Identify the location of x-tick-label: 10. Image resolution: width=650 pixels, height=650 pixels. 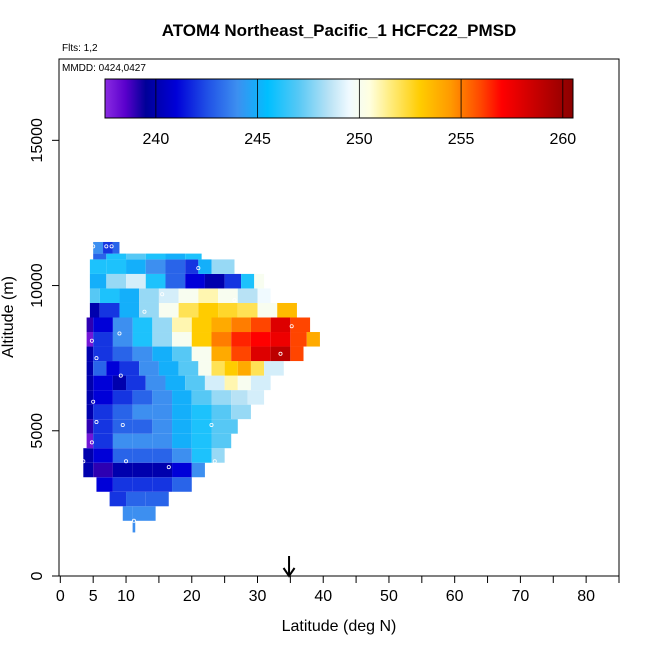
(126, 596).